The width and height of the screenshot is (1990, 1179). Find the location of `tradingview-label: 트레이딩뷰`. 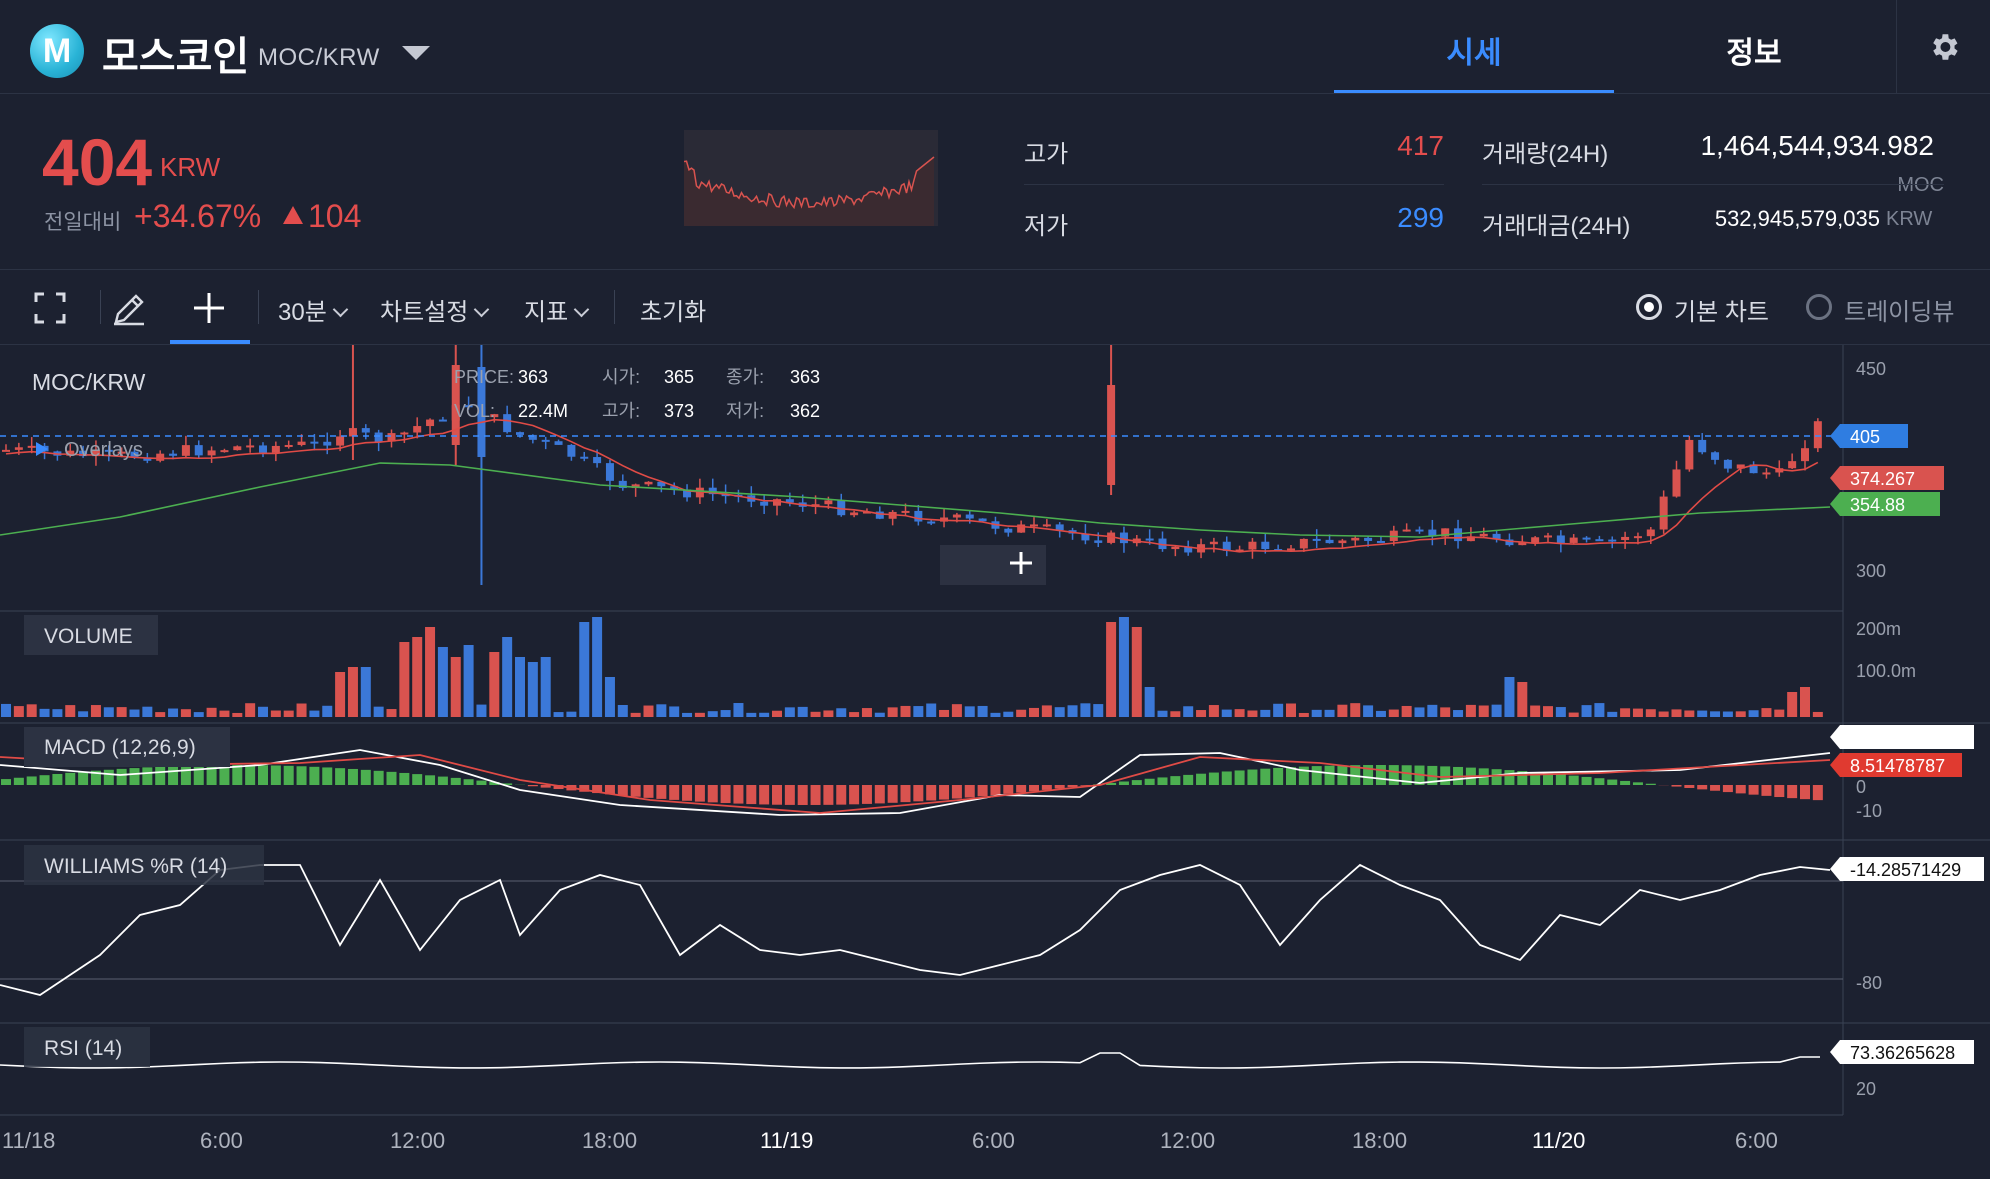

tradingview-label: 트레이딩뷰 is located at coordinates (1899, 309).